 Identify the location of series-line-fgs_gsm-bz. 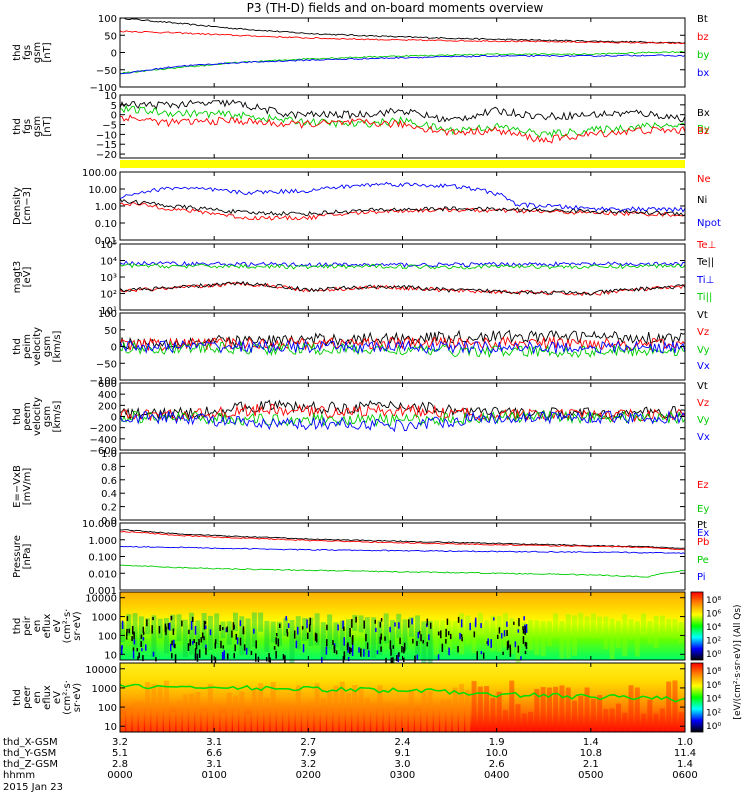
(402, 37).